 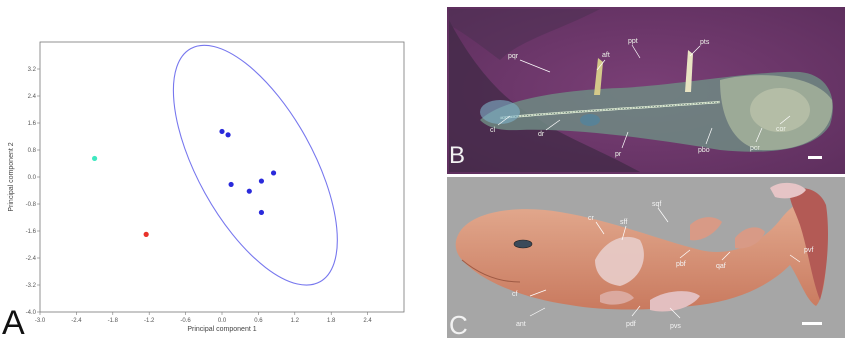 What do you see at coordinates (513, 56) in the screenshot?
I see `fossil-label-pqr: pqr` at bounding box center [513, 56].